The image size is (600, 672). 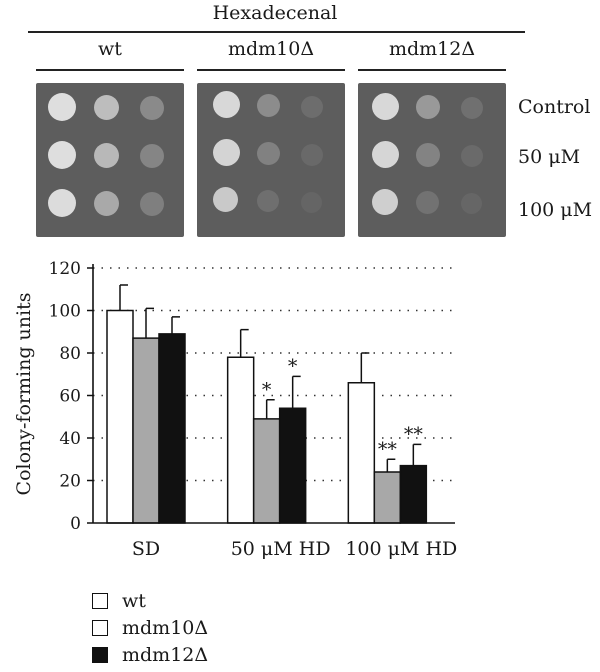 I want to click on condition-label-100um: 100 μM, so click(x=555, y=210).